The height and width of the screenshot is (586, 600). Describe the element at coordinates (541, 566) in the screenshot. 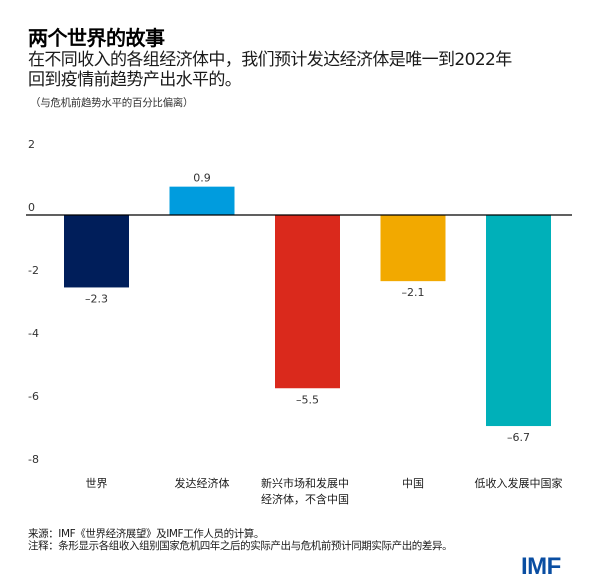

I see `imf-logo: IMF` at that location.